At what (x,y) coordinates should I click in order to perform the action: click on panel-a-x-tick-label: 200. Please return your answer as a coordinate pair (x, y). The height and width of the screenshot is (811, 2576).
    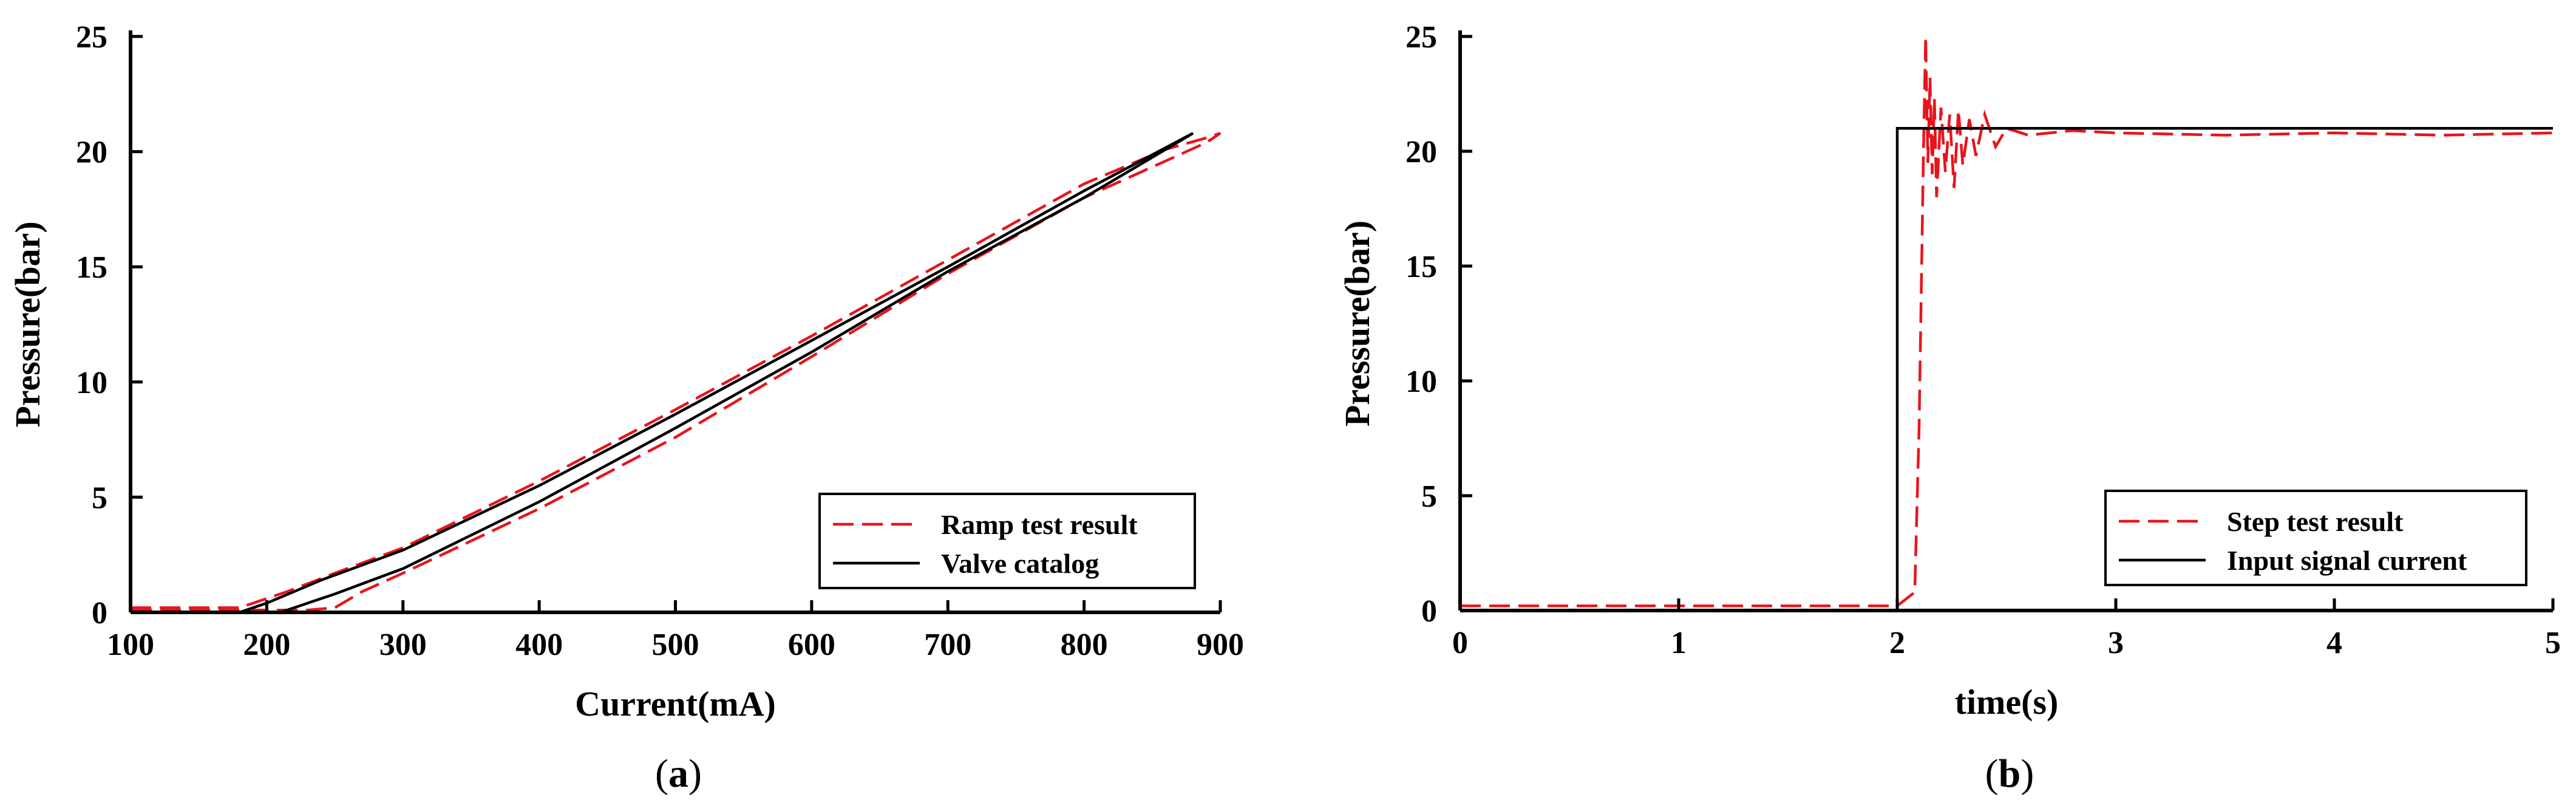
    Looking at the image, I should click on (266, 645).